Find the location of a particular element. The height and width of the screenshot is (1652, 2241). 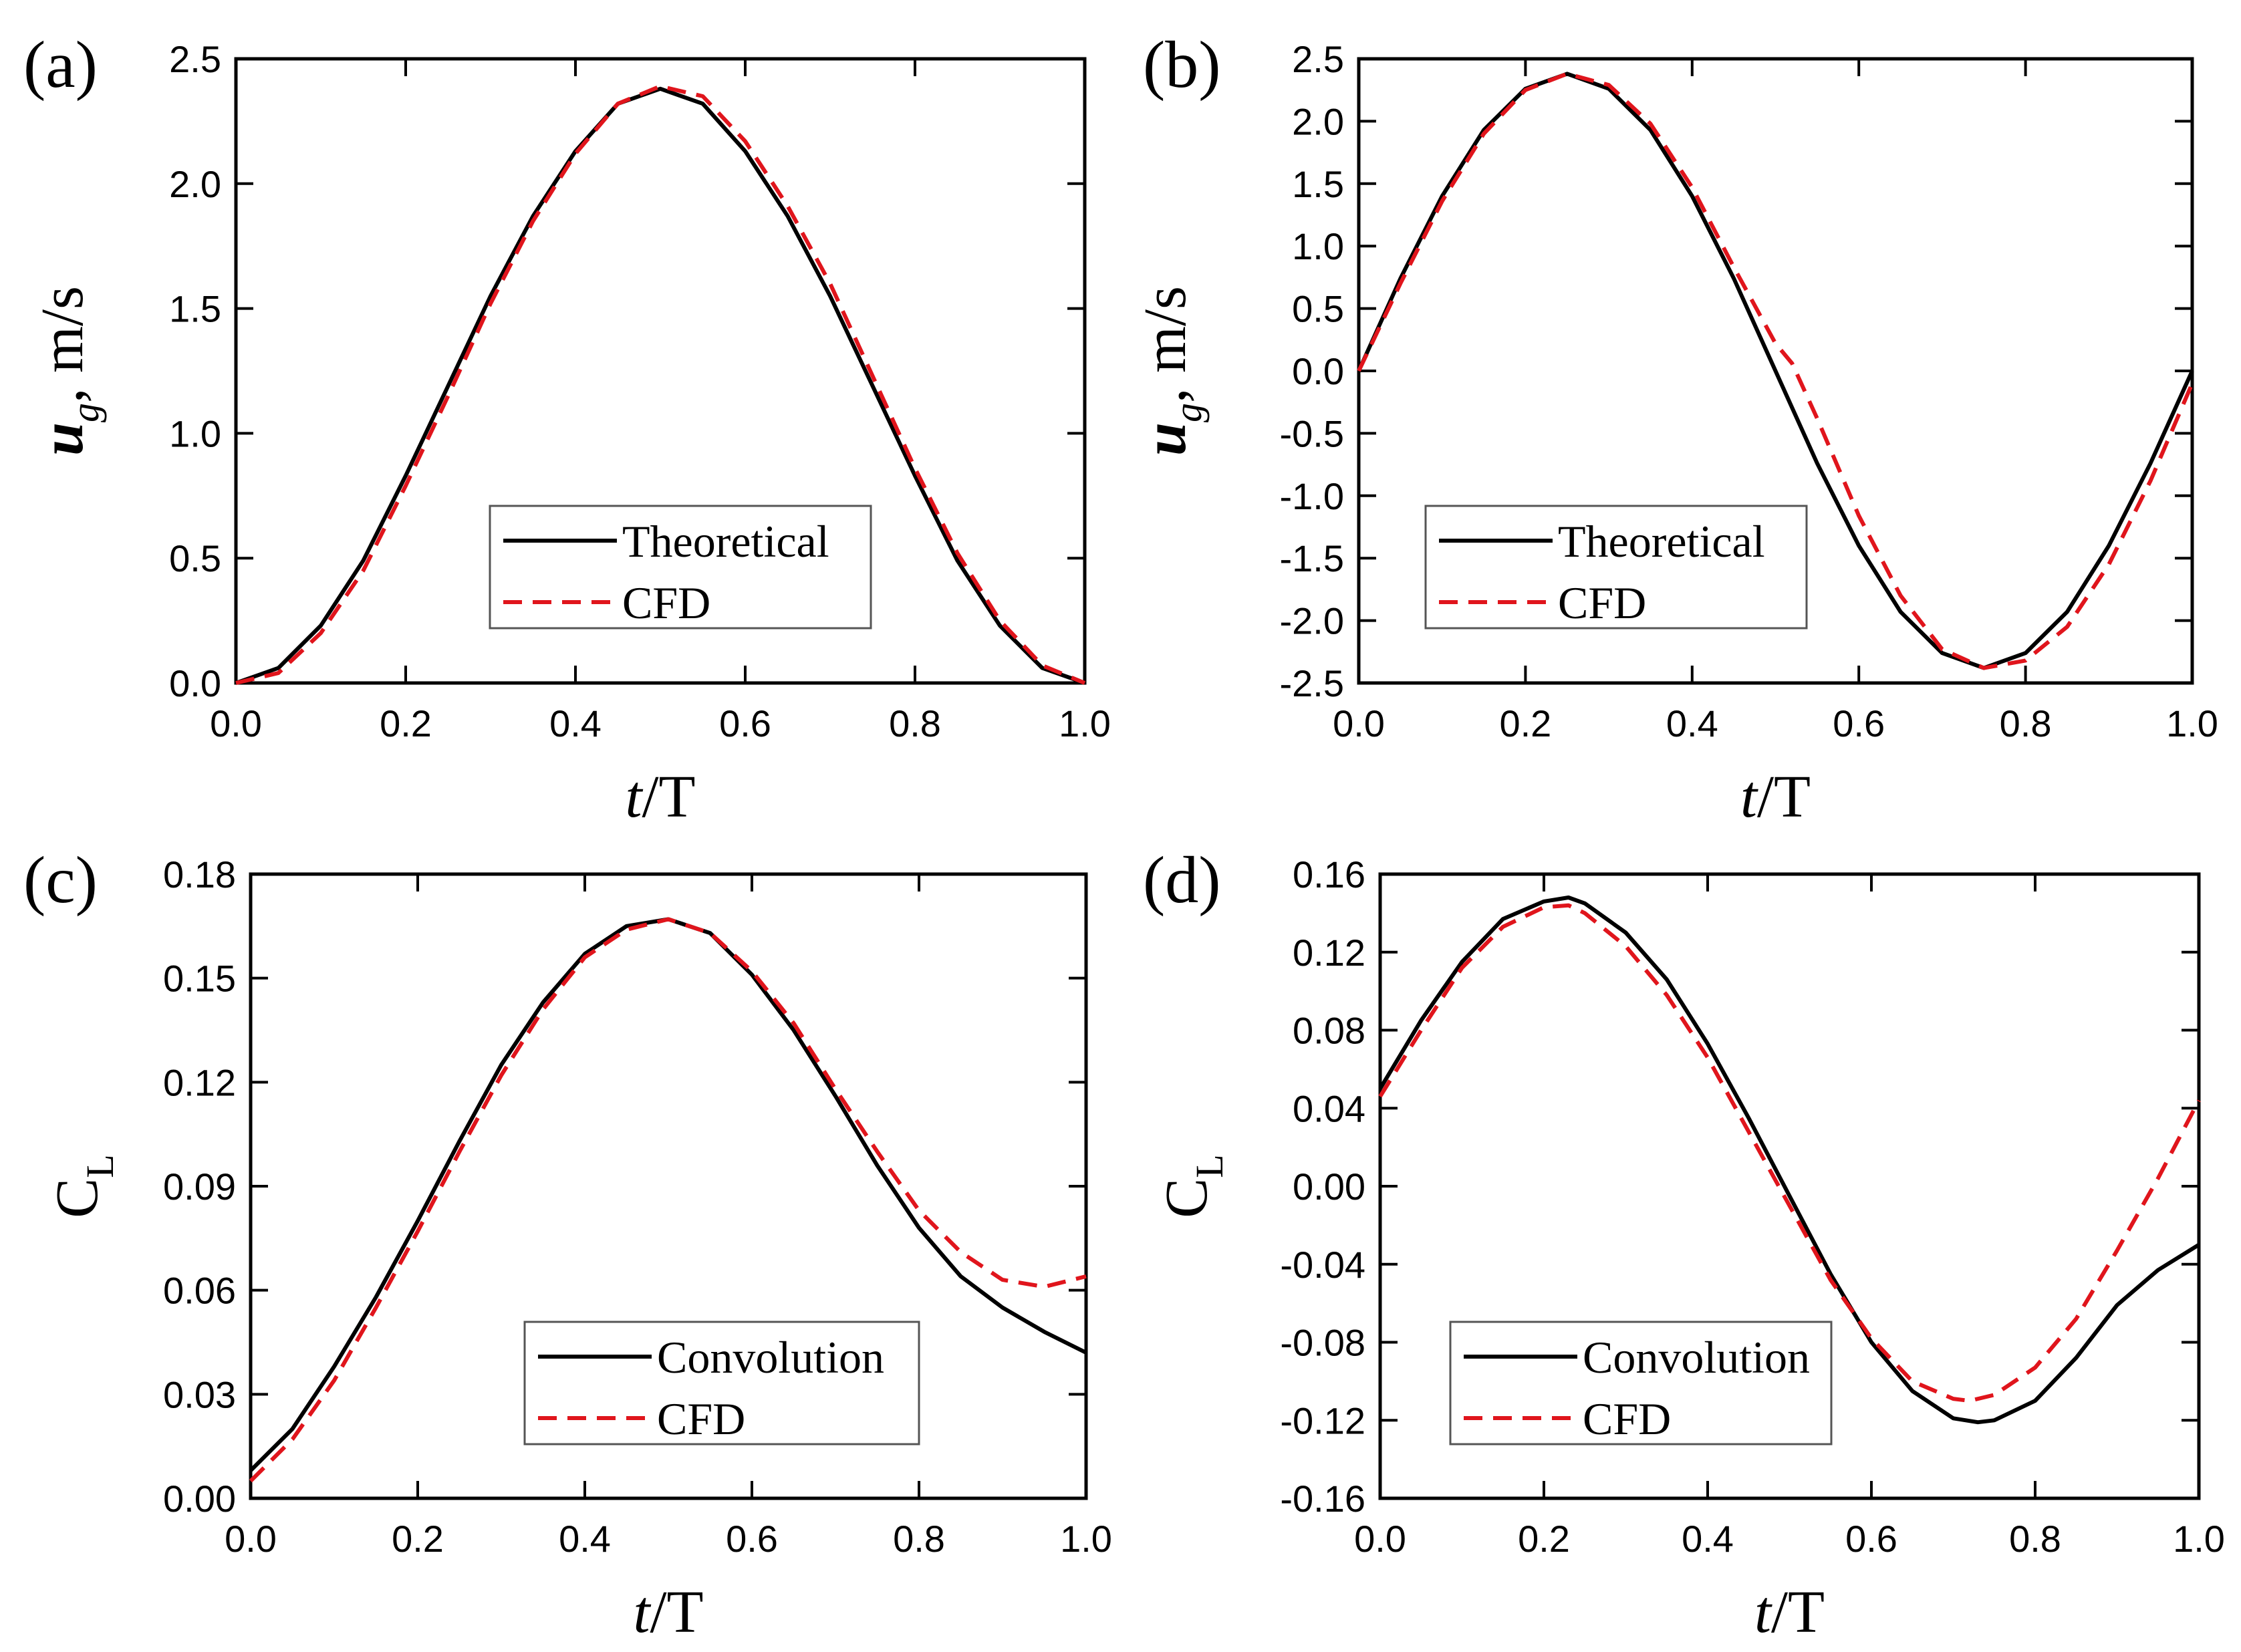

panel-label: (c) is located at coordinates (61, 880).